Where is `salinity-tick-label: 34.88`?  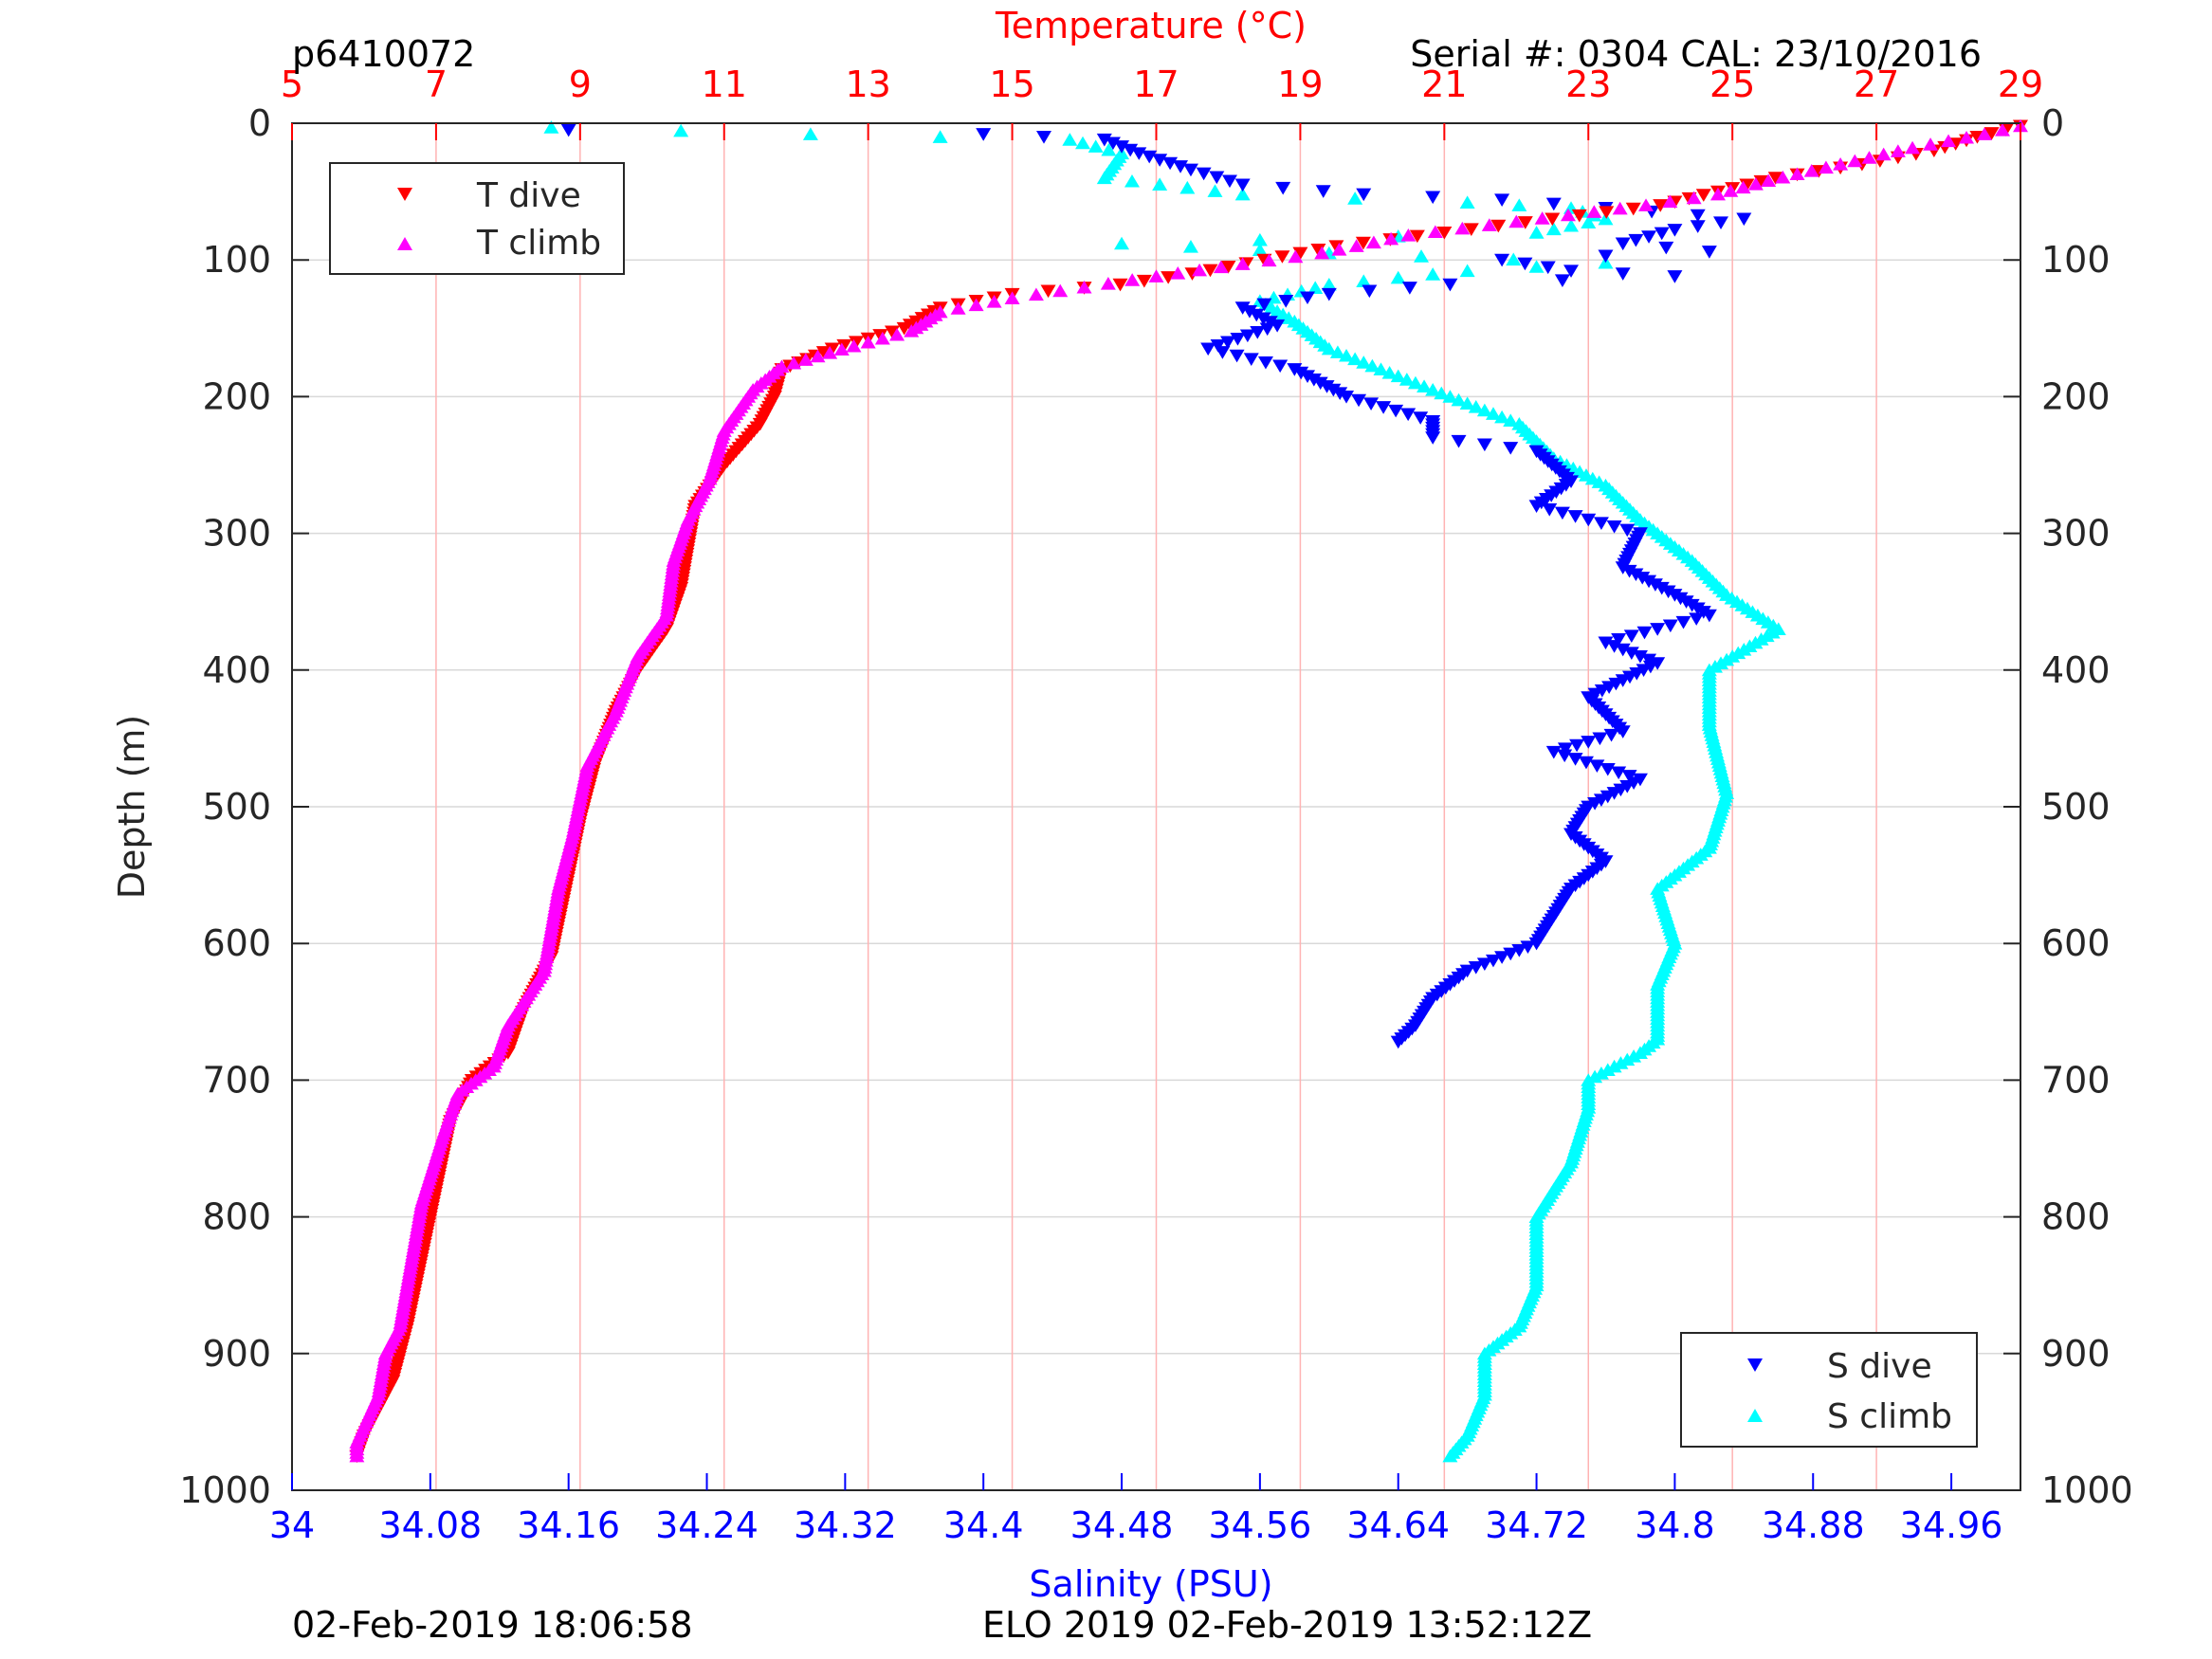 salinity-tick-label: 34.88 is located at coordinates (1813, 1525).